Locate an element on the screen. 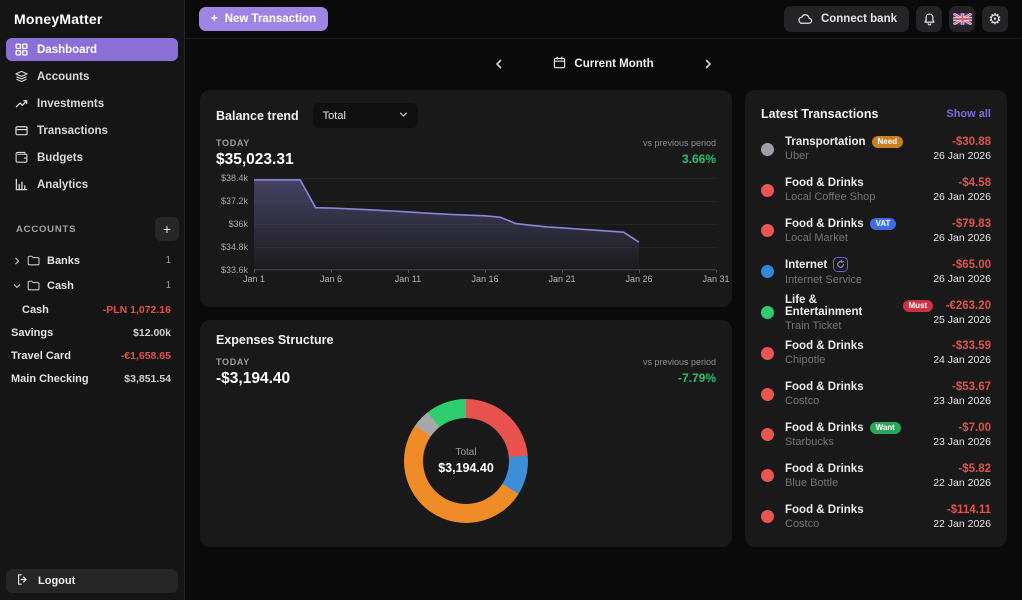 This screenshot has height=600, width=1022. next-period-button is located at coordinates (708, 64).